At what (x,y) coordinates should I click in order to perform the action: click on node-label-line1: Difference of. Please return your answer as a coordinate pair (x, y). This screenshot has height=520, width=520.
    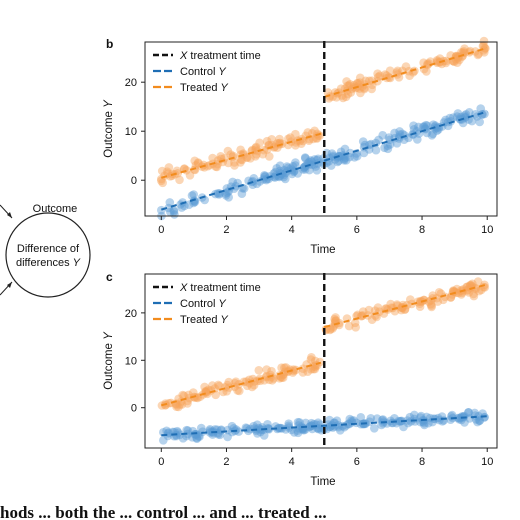
    Looking at the image, I should click on (48, 249).